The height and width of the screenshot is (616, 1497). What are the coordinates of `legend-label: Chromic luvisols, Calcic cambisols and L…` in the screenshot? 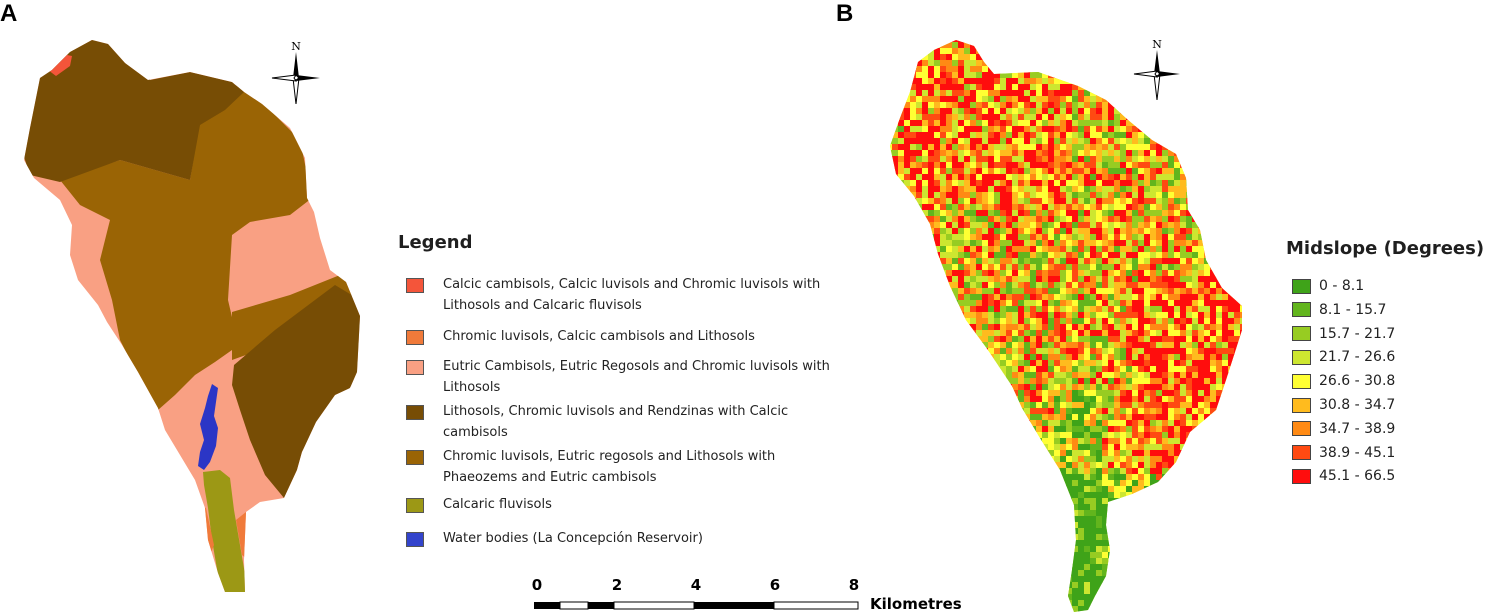 It's located at (599, 336).